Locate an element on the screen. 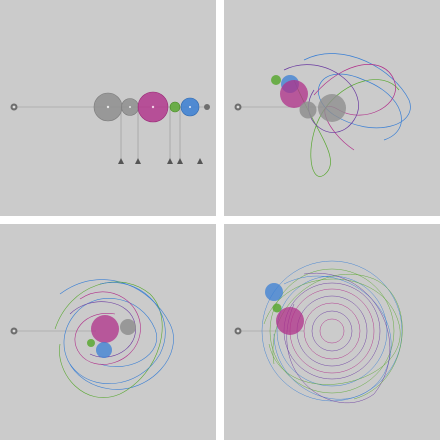 Image resolution: width=440 pixels, height=440 pixels. gray-sphere-large is located at coordinates (332, 108).